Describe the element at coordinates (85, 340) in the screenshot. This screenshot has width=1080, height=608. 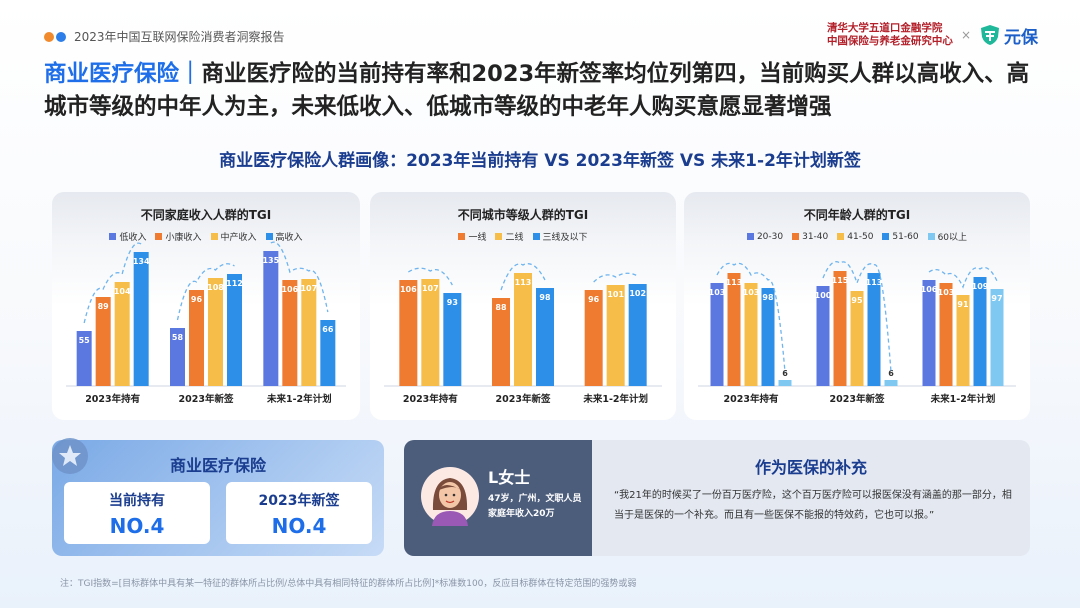
I see `bar-value-label: 55` at that location.